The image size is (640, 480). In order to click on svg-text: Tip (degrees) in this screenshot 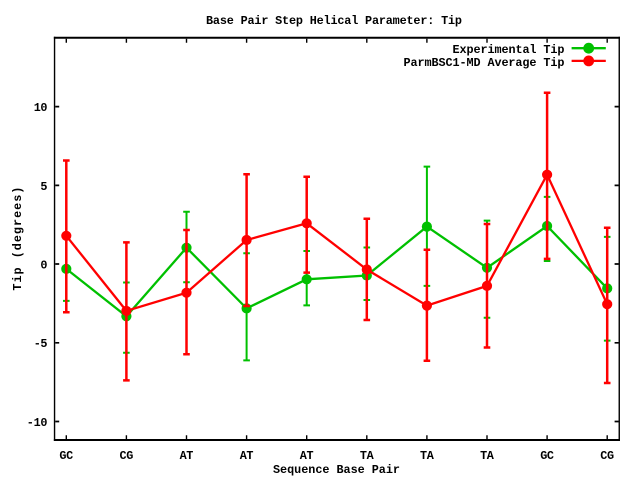, I will do `click(18, 239)`.